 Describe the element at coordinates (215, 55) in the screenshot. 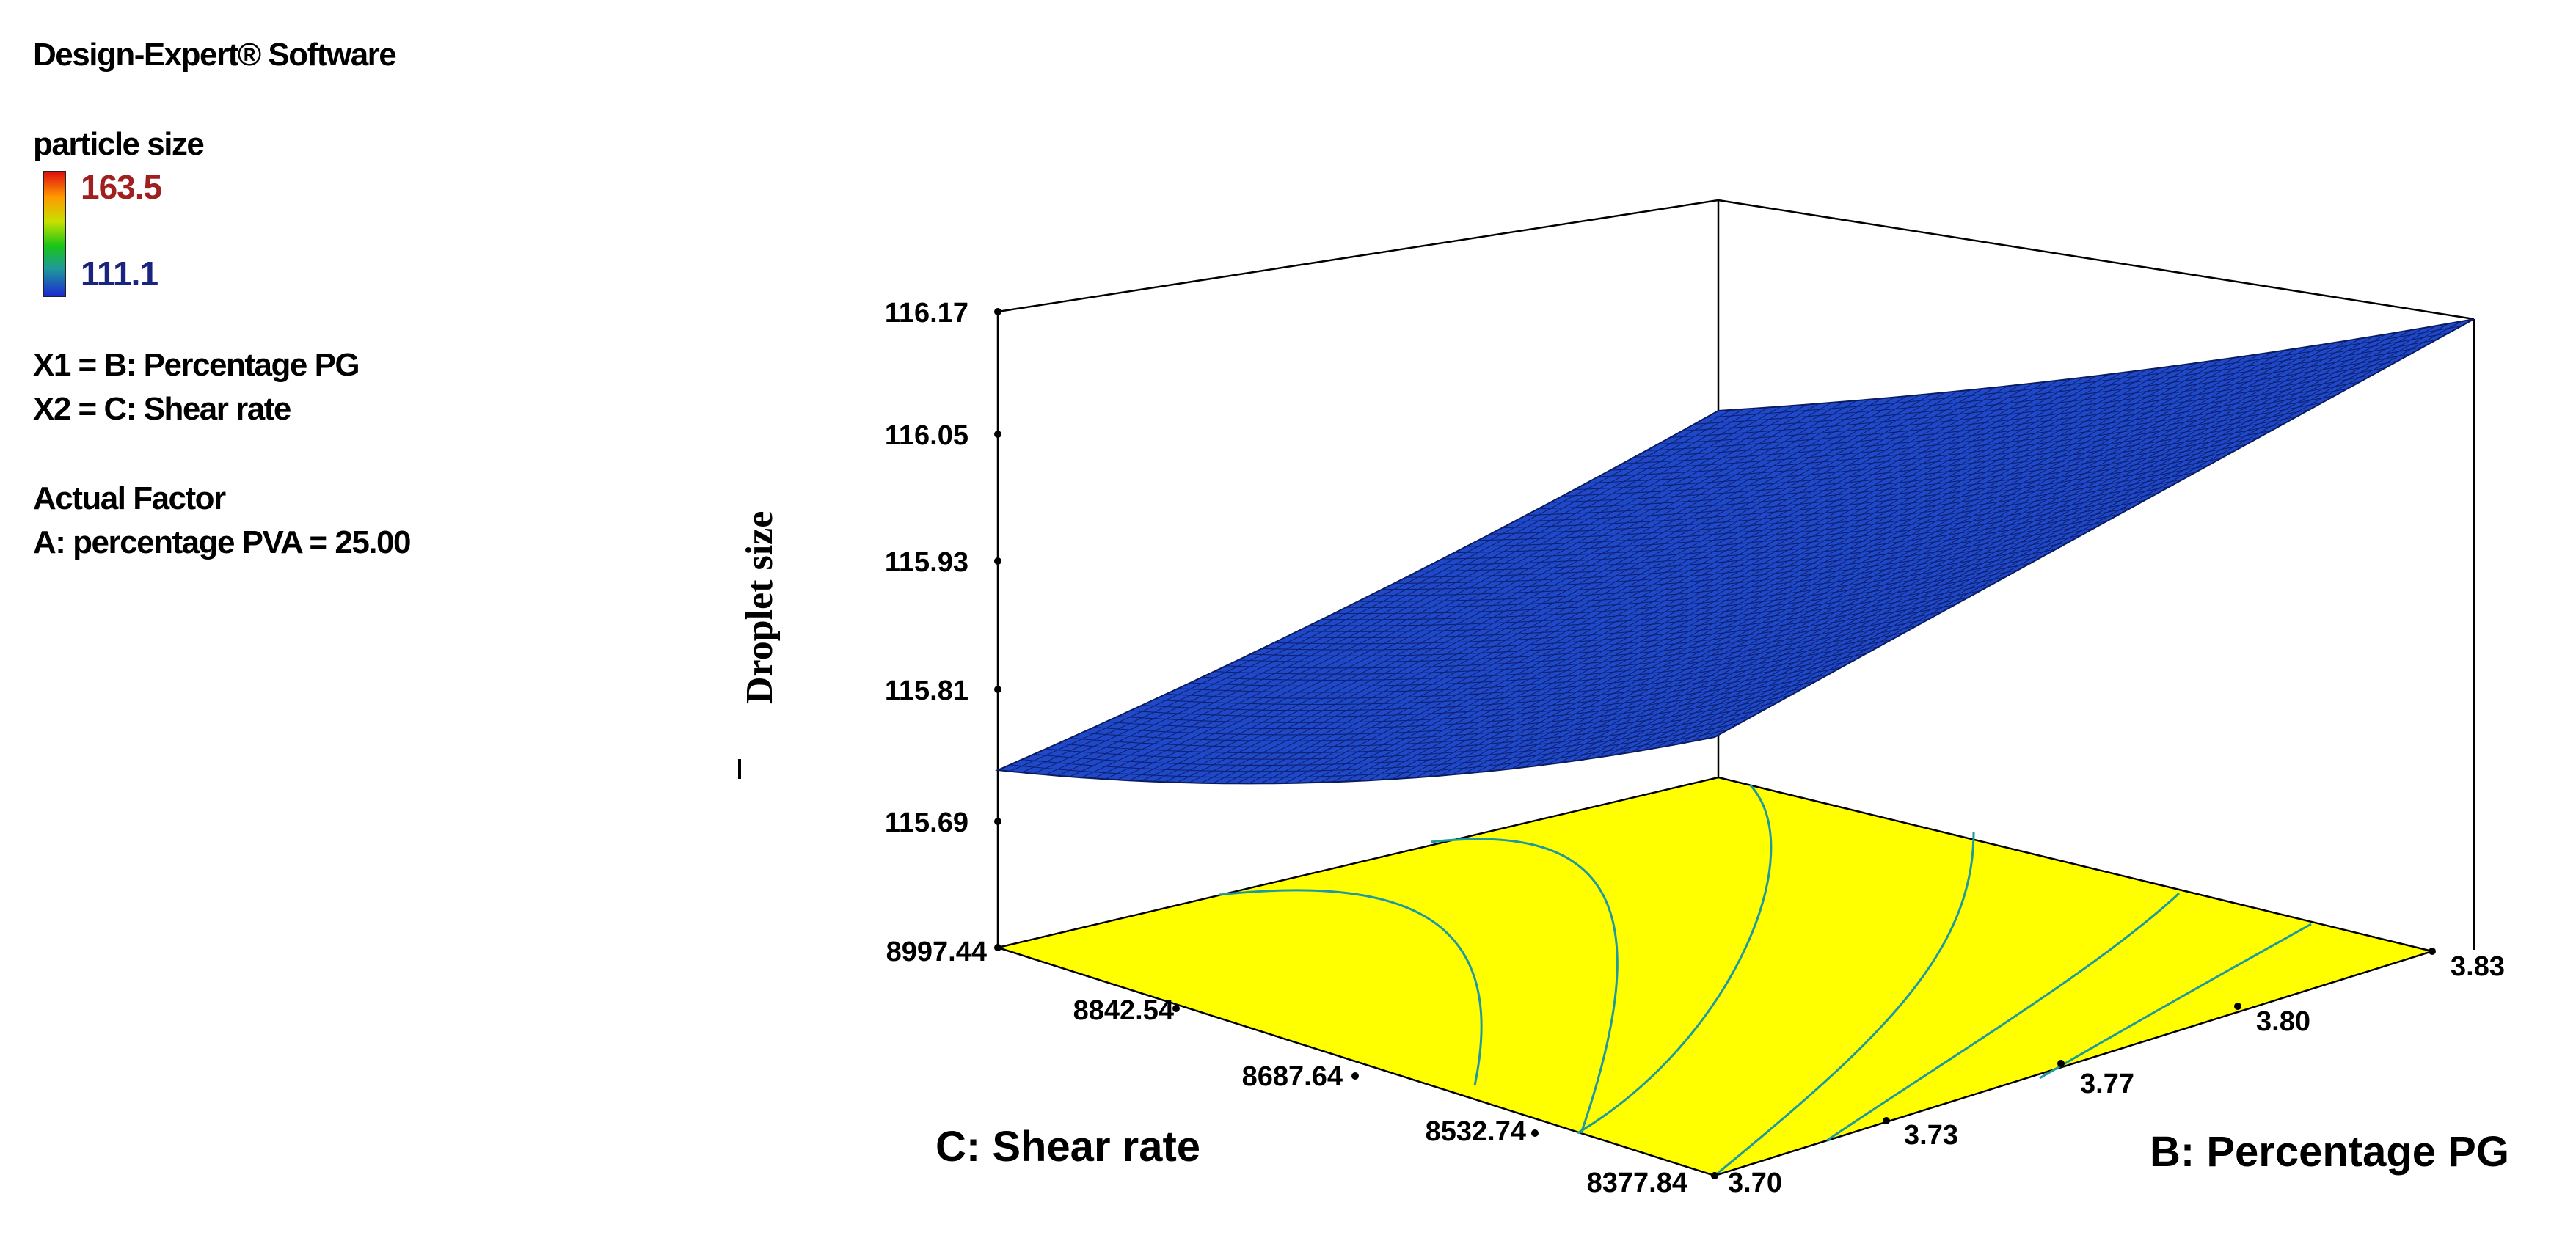

I see `software-title: Design-Expert® Software` at that location.